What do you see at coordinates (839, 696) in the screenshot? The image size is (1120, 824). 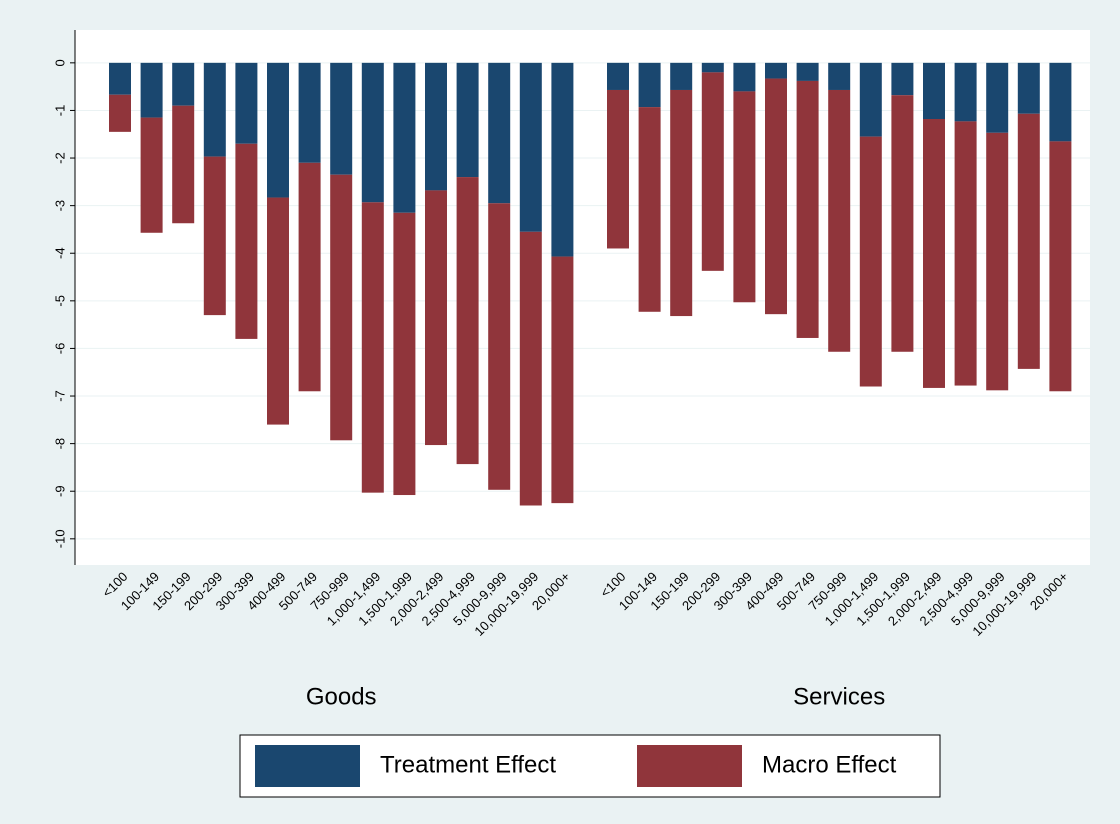 I see `group-label: Services` at bounding box center [839, 696].